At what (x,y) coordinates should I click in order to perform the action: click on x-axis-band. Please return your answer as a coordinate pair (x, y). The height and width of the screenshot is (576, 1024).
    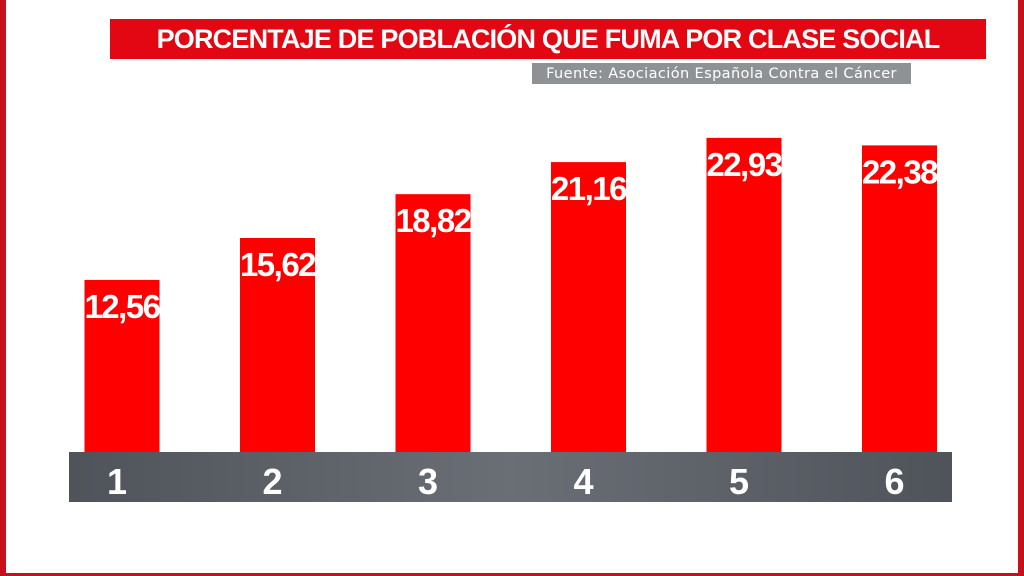
    Looking at the image, I should click on (510, 477).